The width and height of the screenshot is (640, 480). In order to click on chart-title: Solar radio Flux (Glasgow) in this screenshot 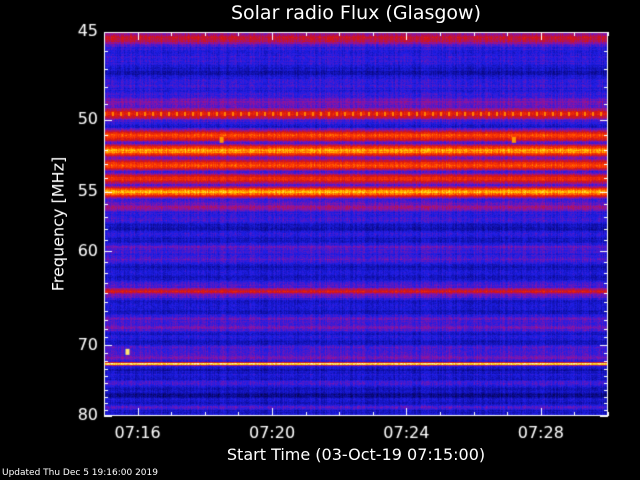, I will do `click(356, 13)`.